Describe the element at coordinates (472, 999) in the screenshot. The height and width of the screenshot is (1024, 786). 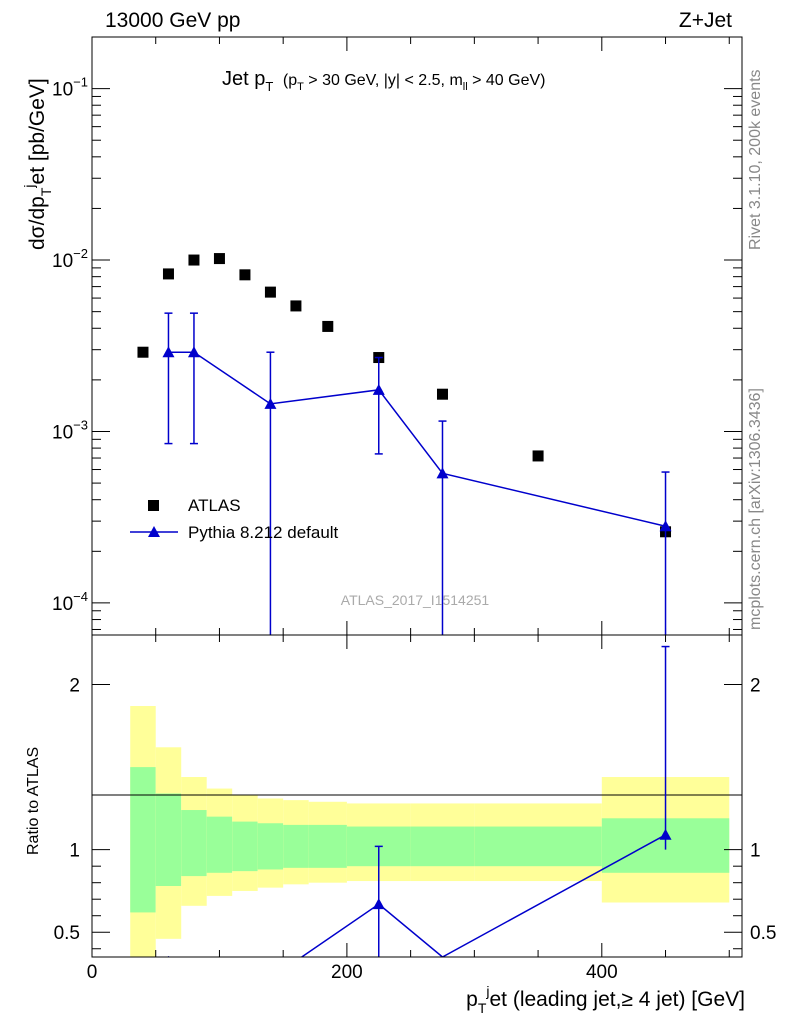
I see `xlabel-p: p` at that location.